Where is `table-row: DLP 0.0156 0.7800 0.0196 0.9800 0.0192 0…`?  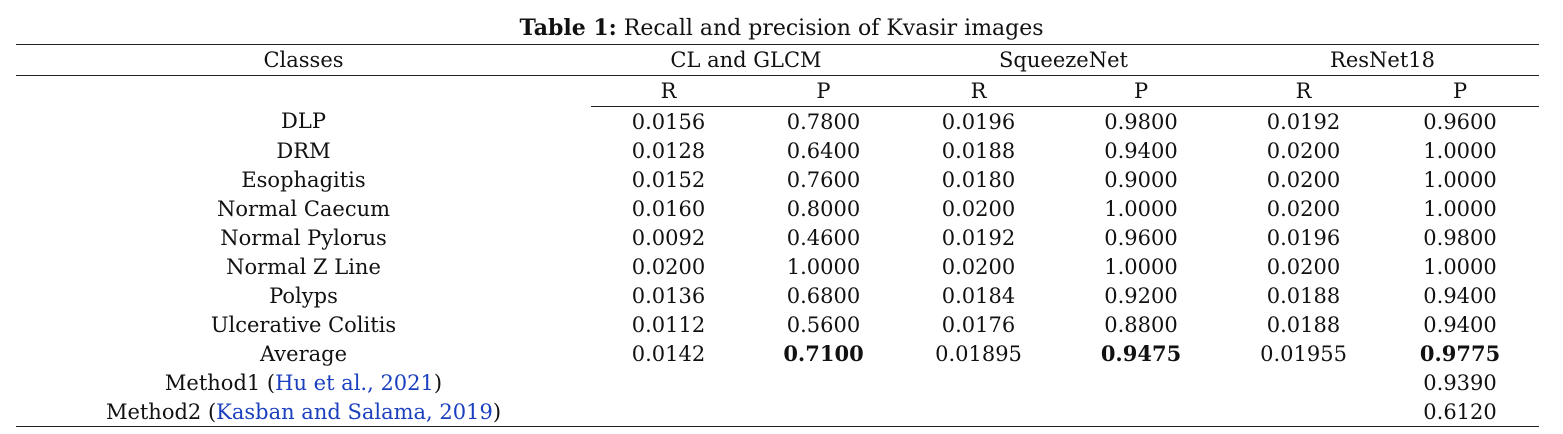
table-row: DLP 0.0156 0.7800 0.0196 0.9800 0.0192 0… is located at coordinates (777, 122).